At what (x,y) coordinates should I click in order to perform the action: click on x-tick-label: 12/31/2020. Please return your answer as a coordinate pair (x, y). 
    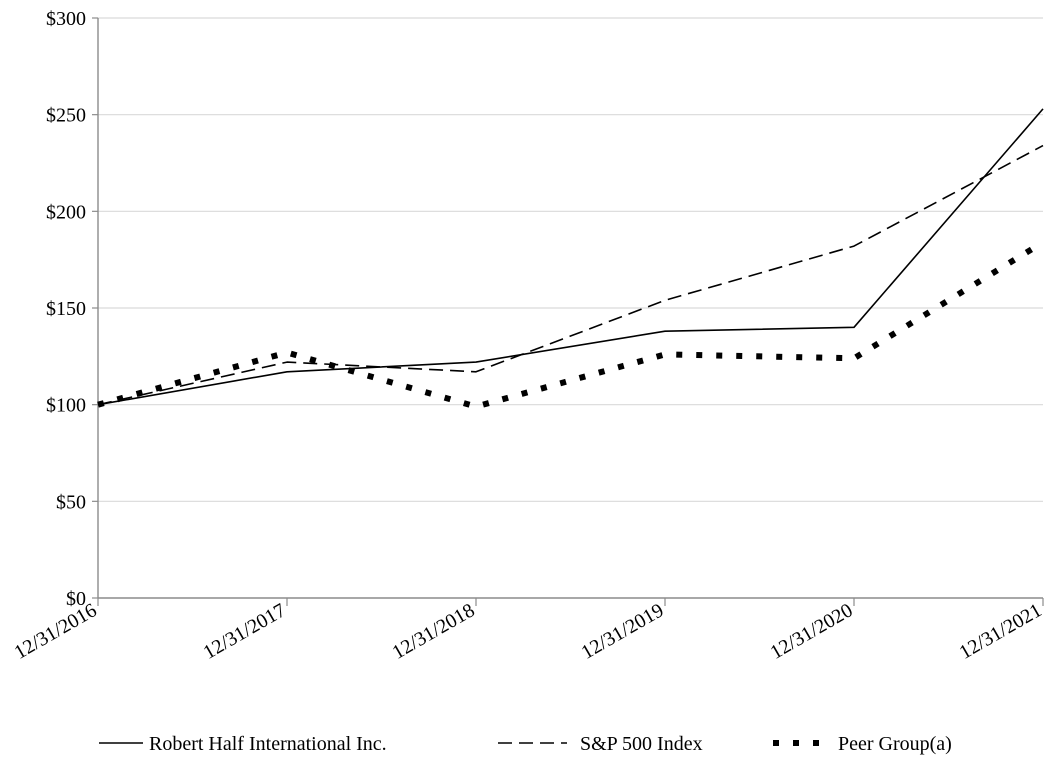
    Looking at the image, I should click on (812, 631).